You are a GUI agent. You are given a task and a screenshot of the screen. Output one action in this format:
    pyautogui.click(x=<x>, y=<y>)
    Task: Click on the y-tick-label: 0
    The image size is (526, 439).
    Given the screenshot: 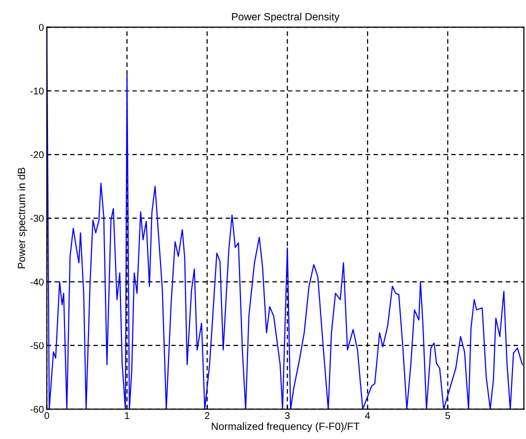 What is the action you would take?
    pyautogui.click(x=41, y=27)
    